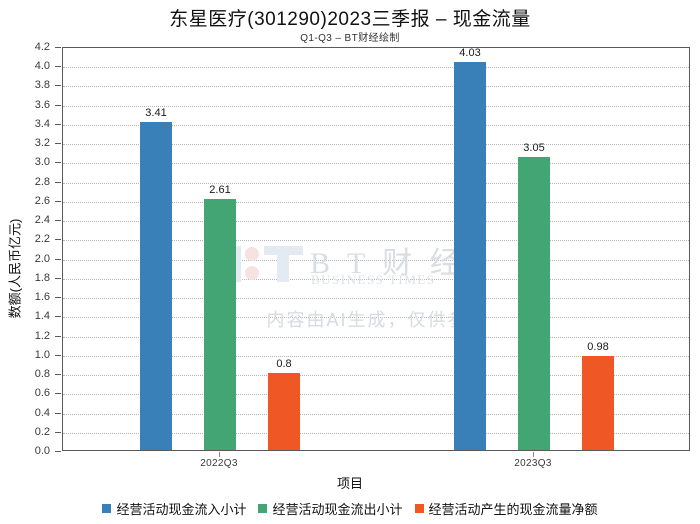  What do you see at coordinates (42, 200) in the screenshot?
I see `y-axis-tick-label: 2.6` at bounding box center [42, 200].